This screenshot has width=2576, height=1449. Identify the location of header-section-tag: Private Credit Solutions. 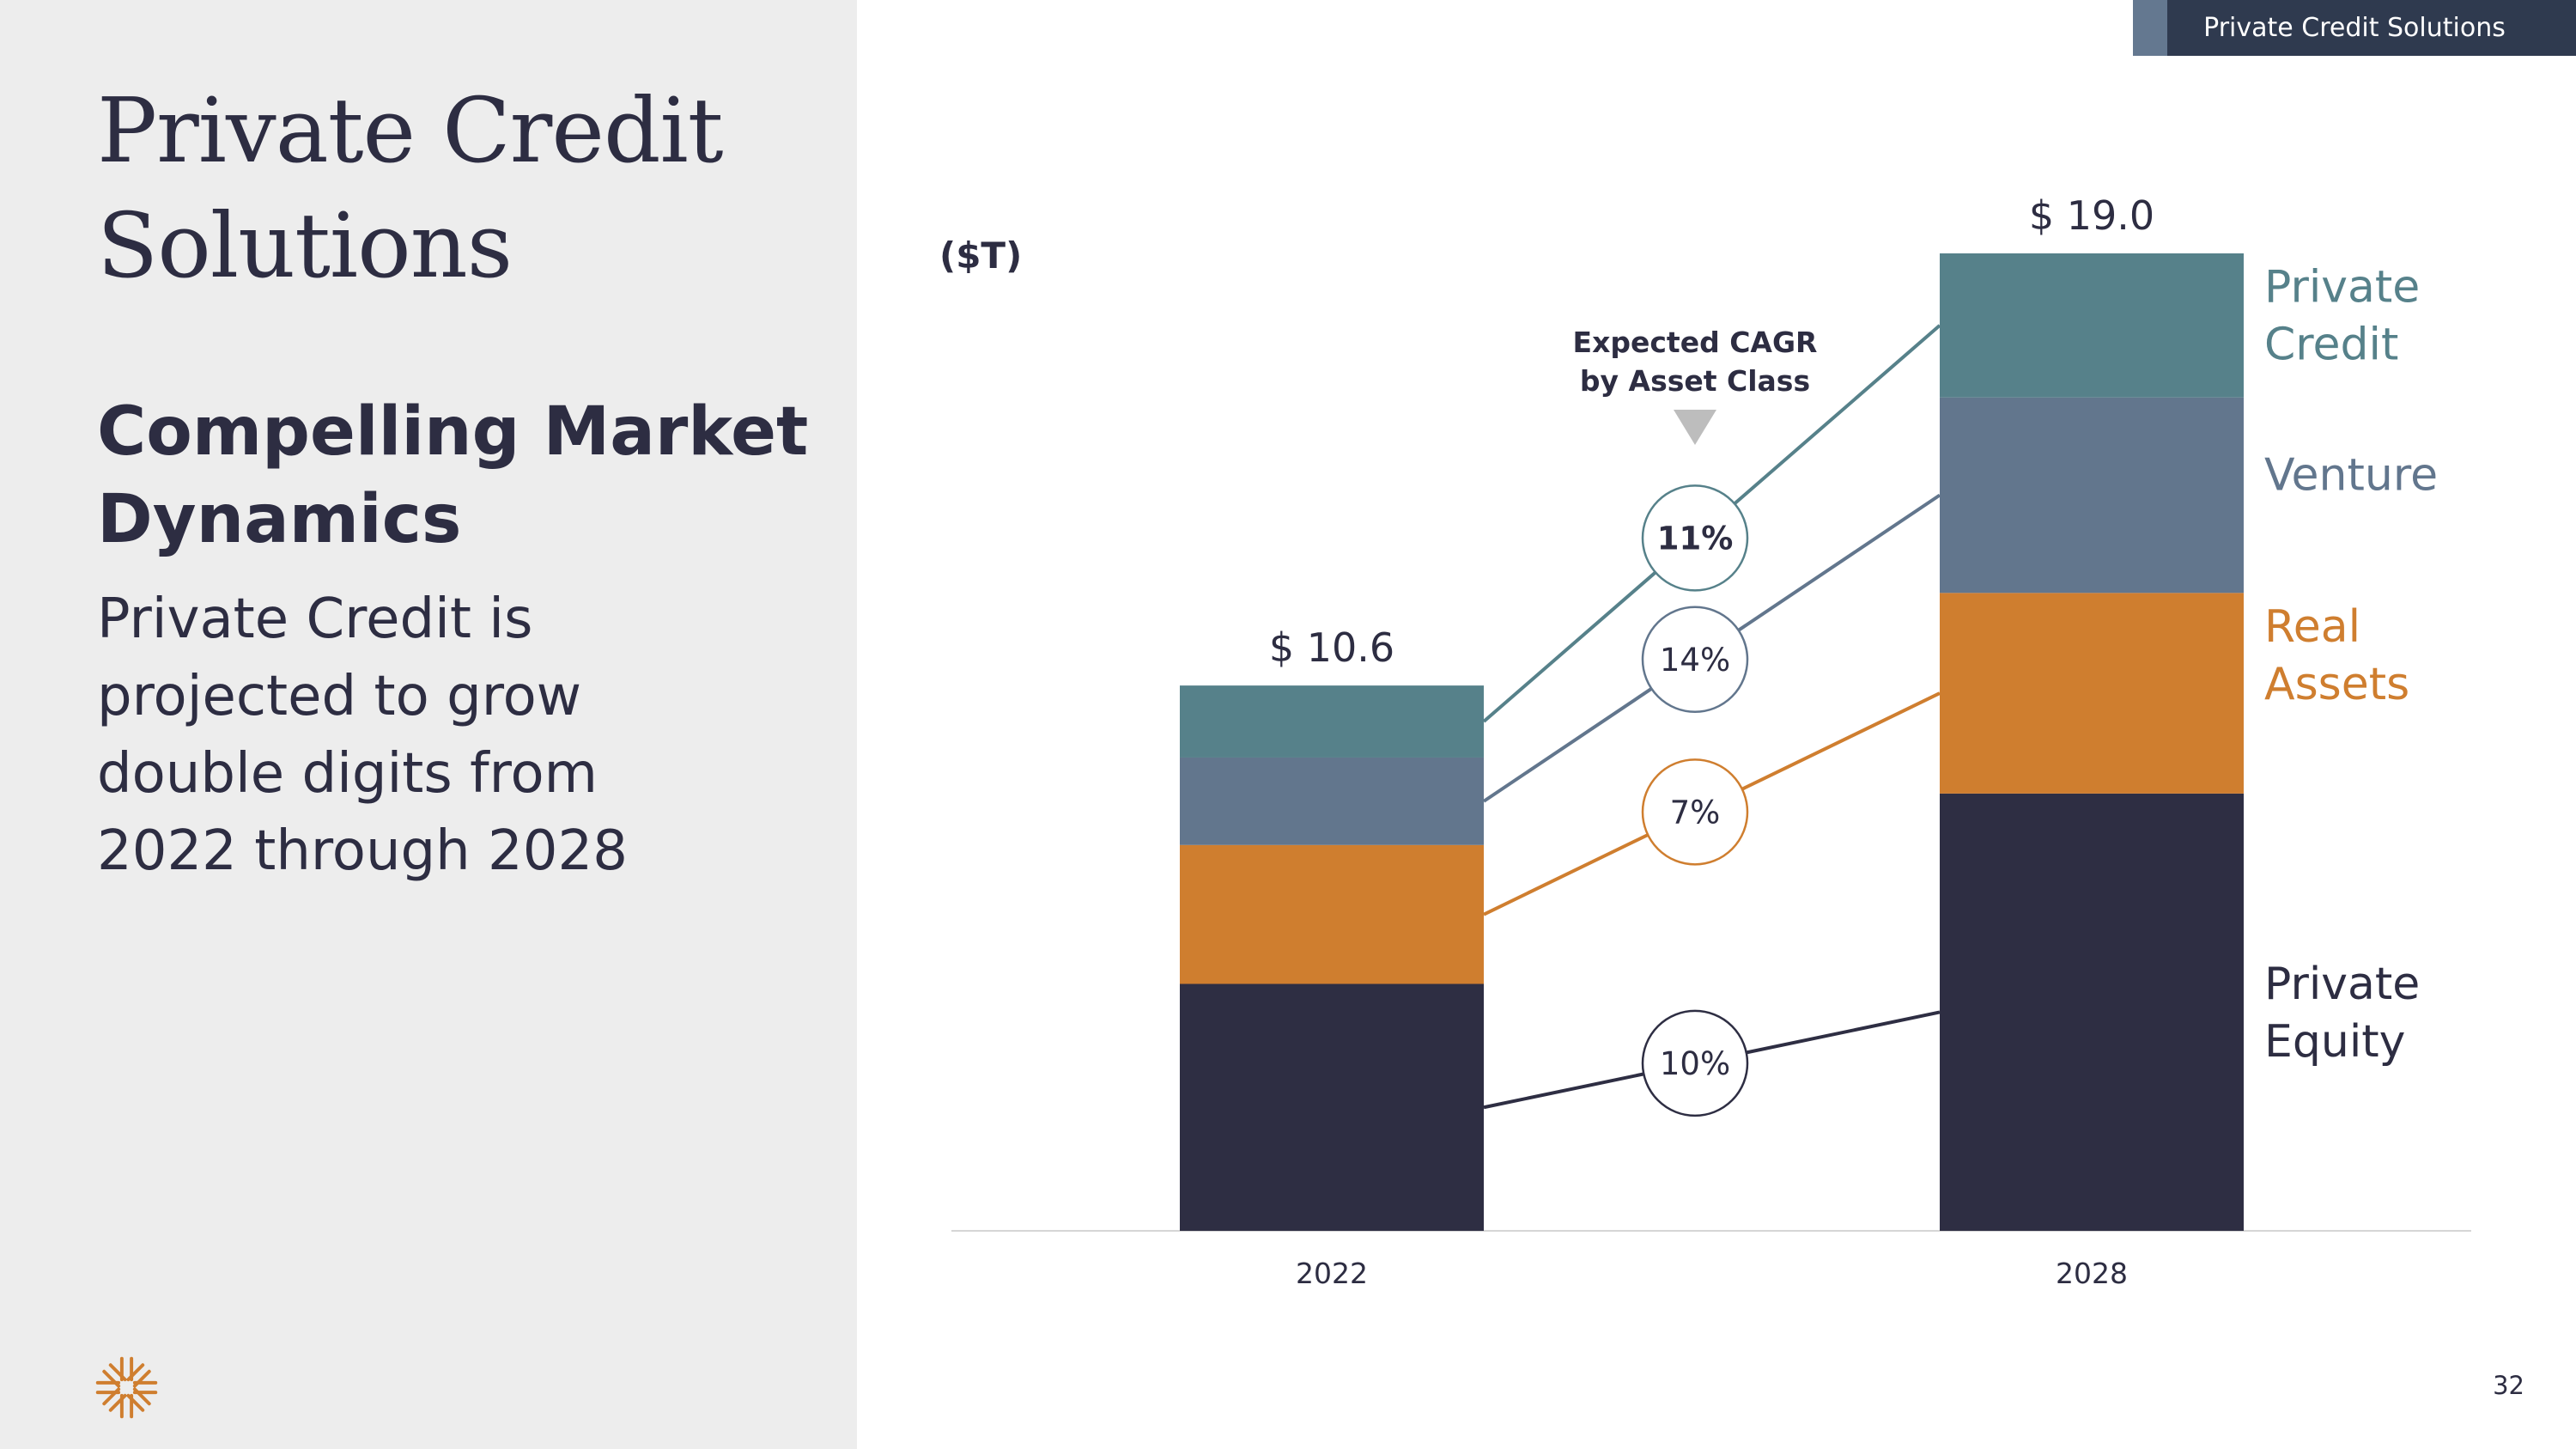
(2354, 28).